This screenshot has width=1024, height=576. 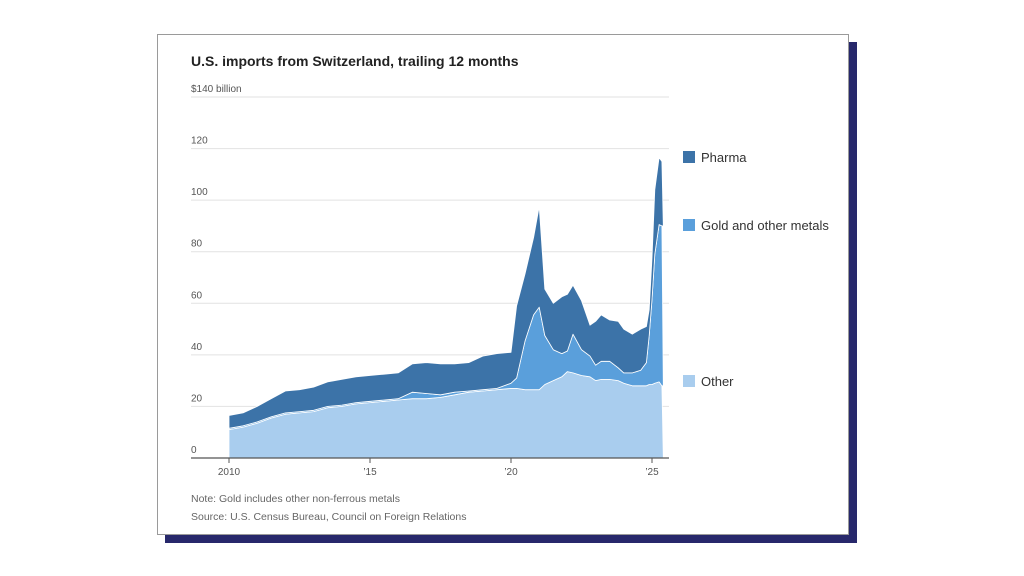 I want to click on legend-label: Gold and other metals, so click(x=765, y=225).